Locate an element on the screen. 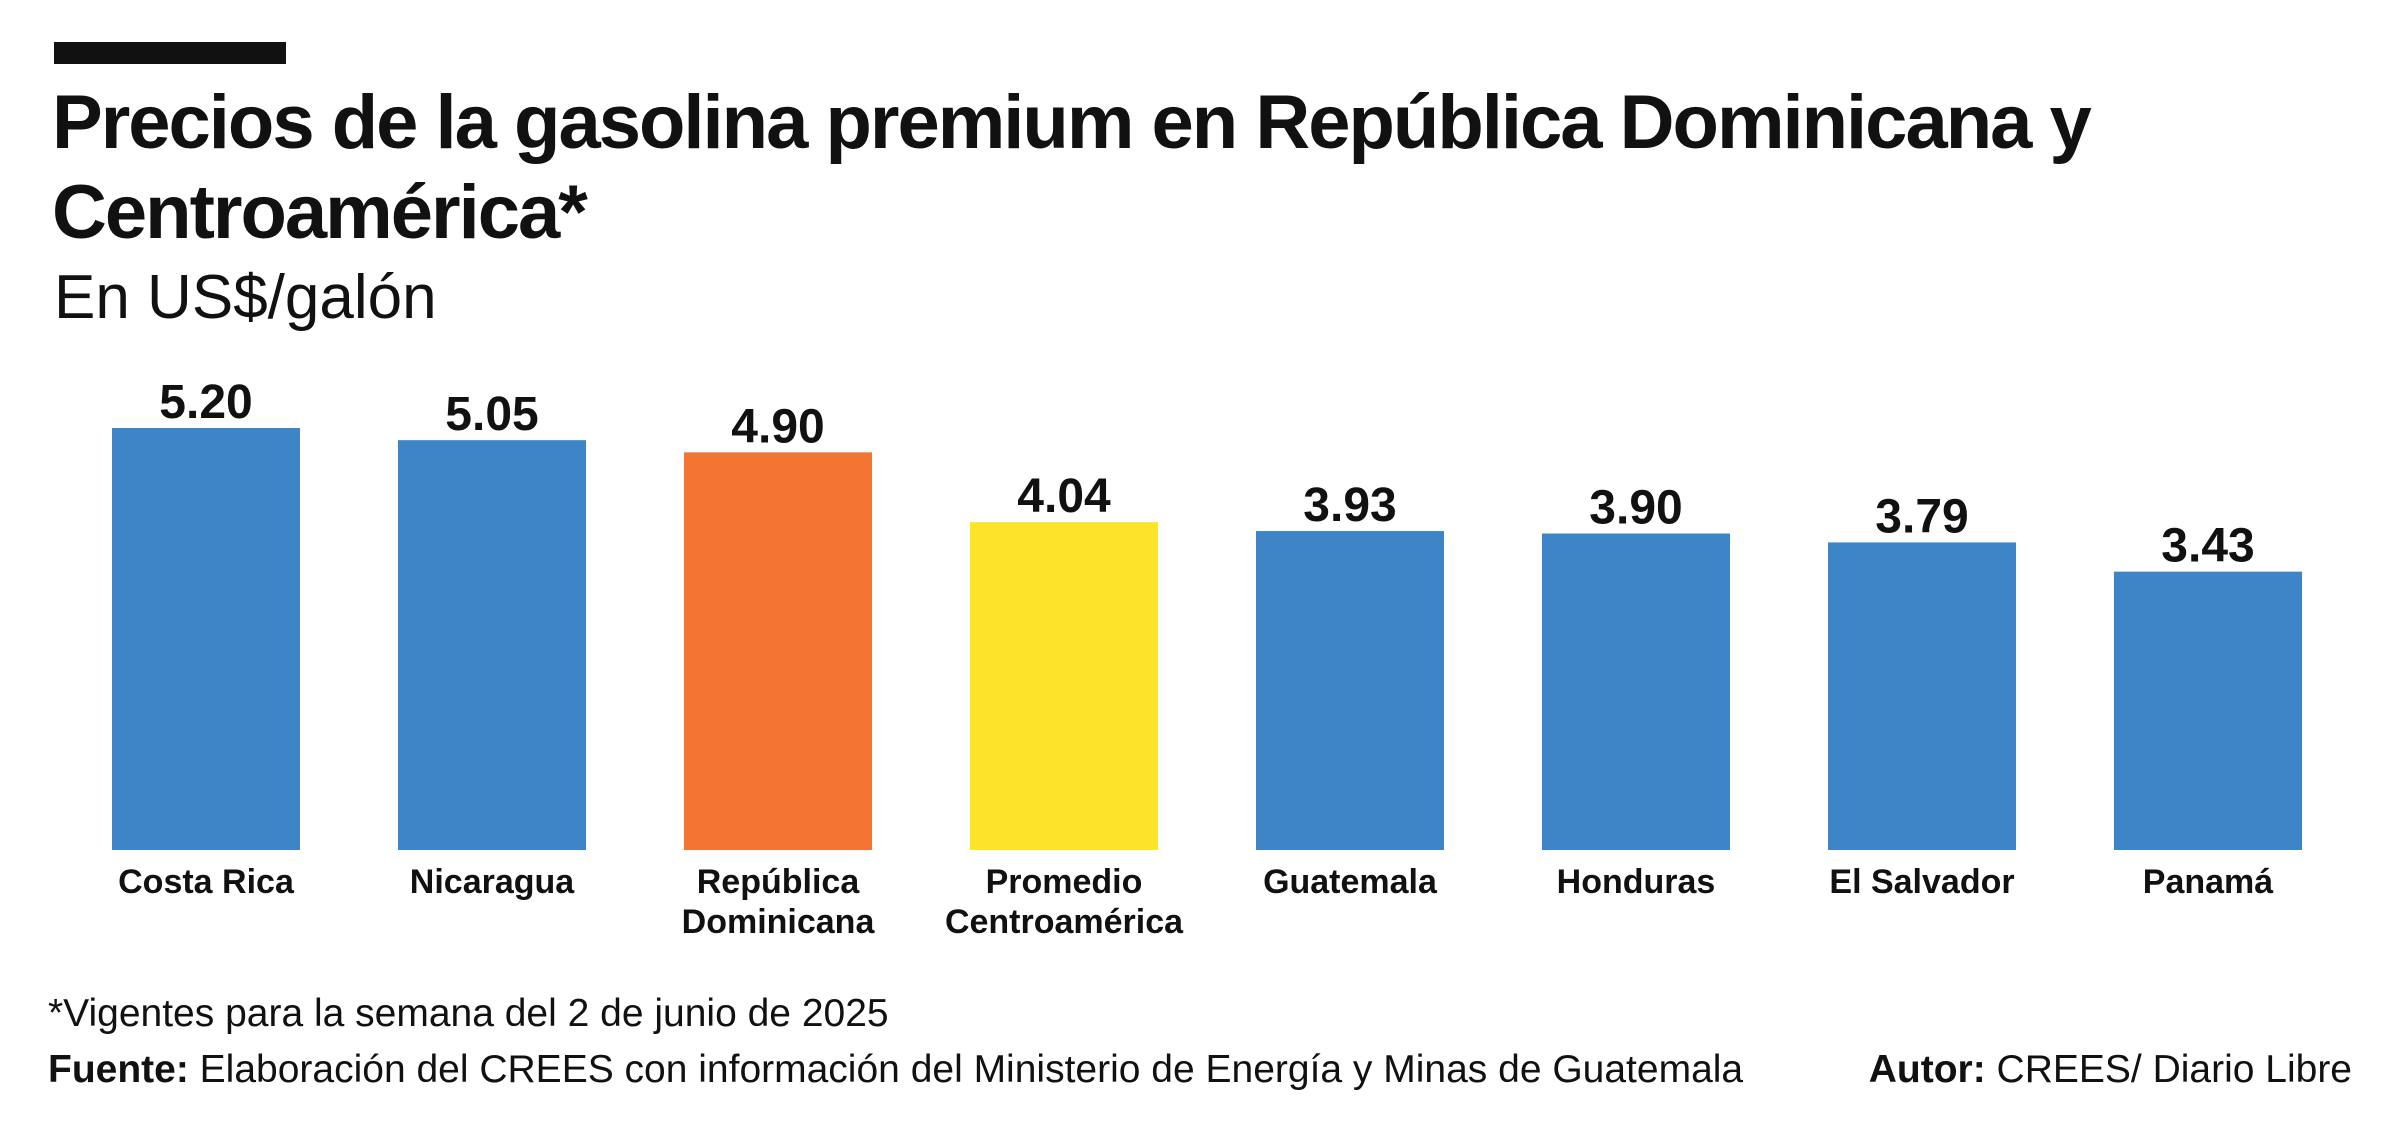 This screenshot has height=1139, width=2400. category-label: Nicaragua is located at coordinates (492, 882).